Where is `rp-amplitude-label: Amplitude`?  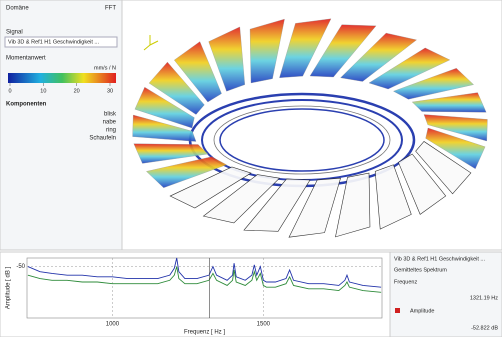
rp-amplitude-label: Amplitude is located at coordinates (422, 311).